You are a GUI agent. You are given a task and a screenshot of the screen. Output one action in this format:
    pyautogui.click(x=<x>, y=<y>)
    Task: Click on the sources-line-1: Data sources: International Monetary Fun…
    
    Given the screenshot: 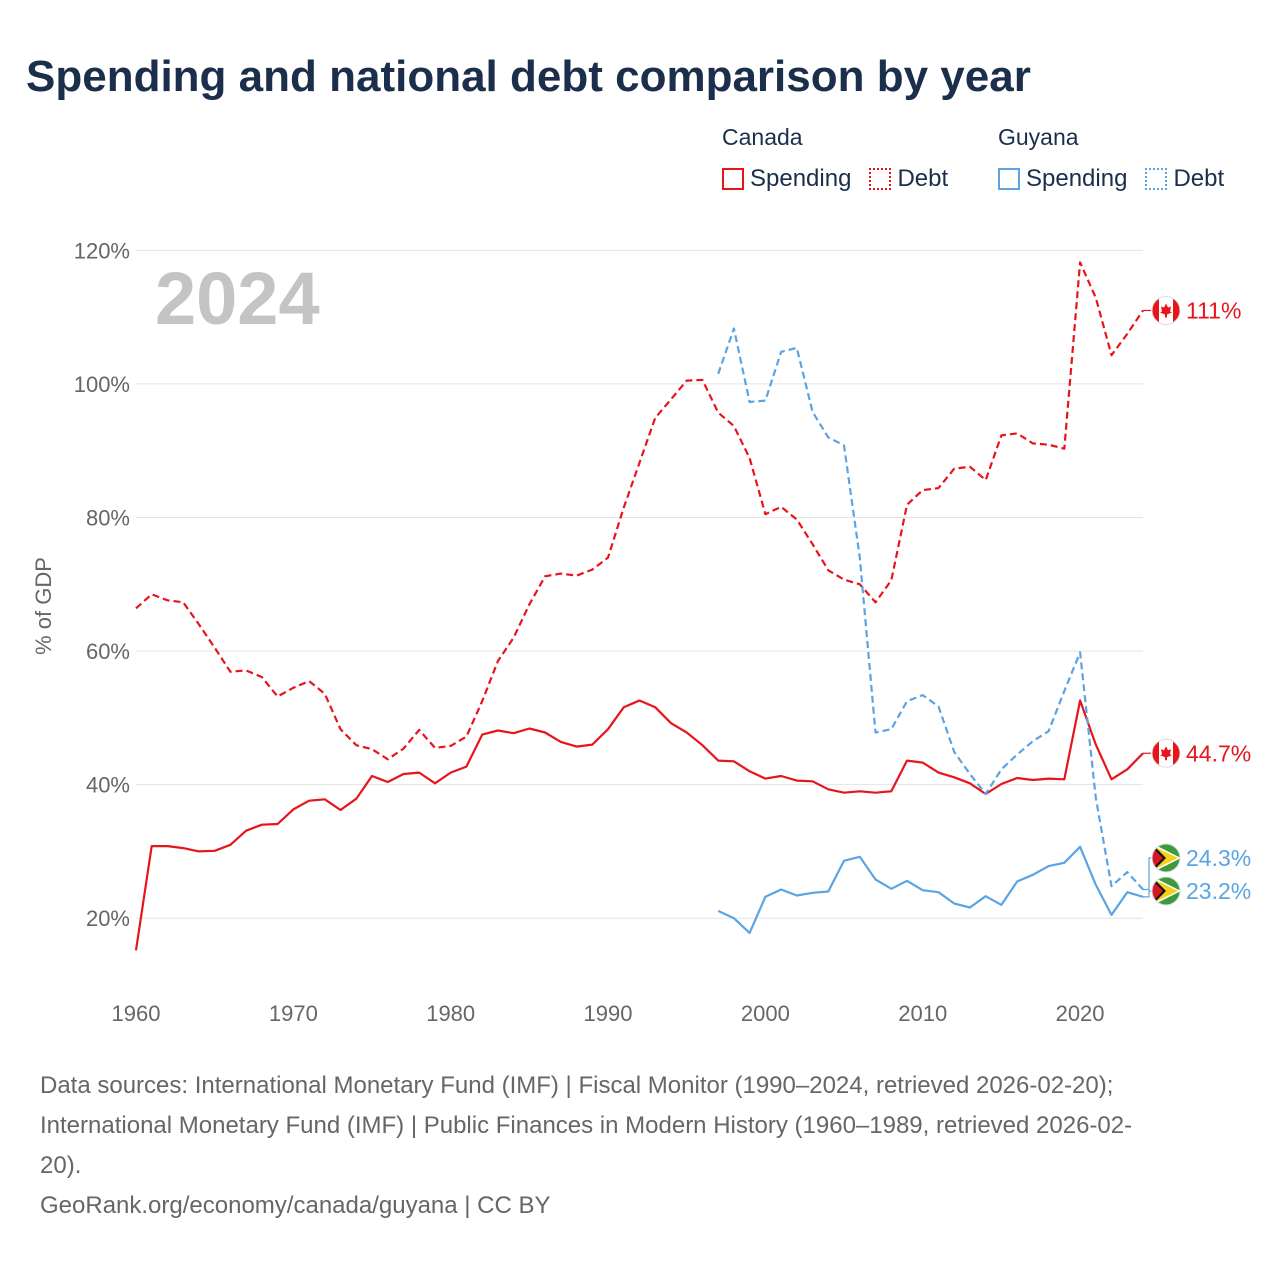 What is the action you would take?
    pyautogui.click(x=577, y=1085)
    